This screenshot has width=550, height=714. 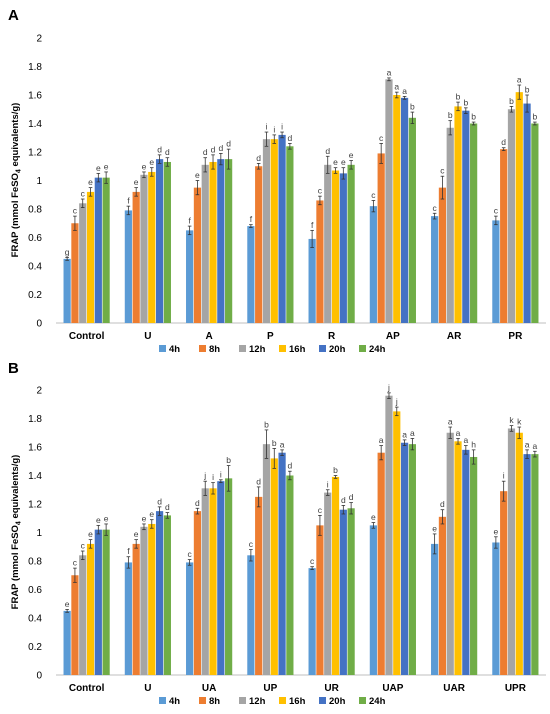 I want to click on x-tick-label: UA, so click(x=209, y=688).